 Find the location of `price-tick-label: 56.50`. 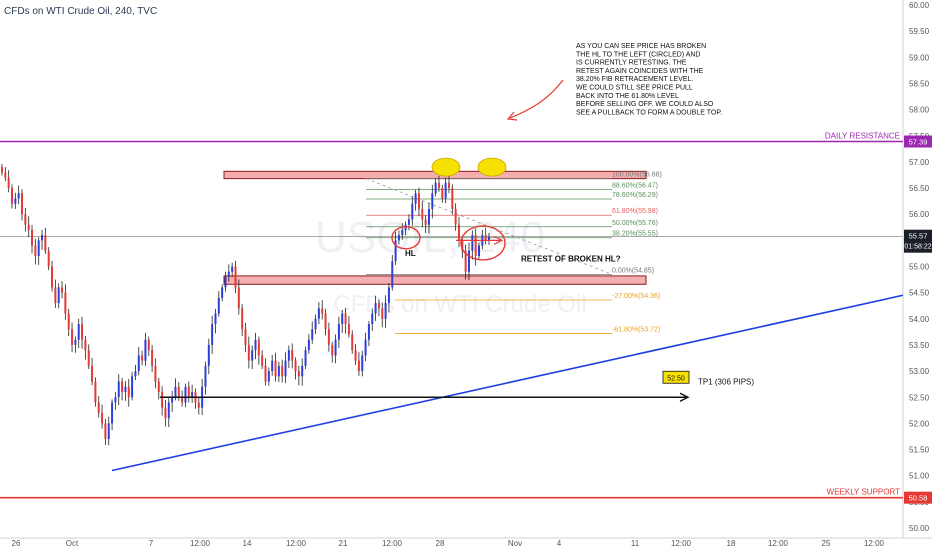

price-tick-label: 56.50 is located at coordinates (919, 188).